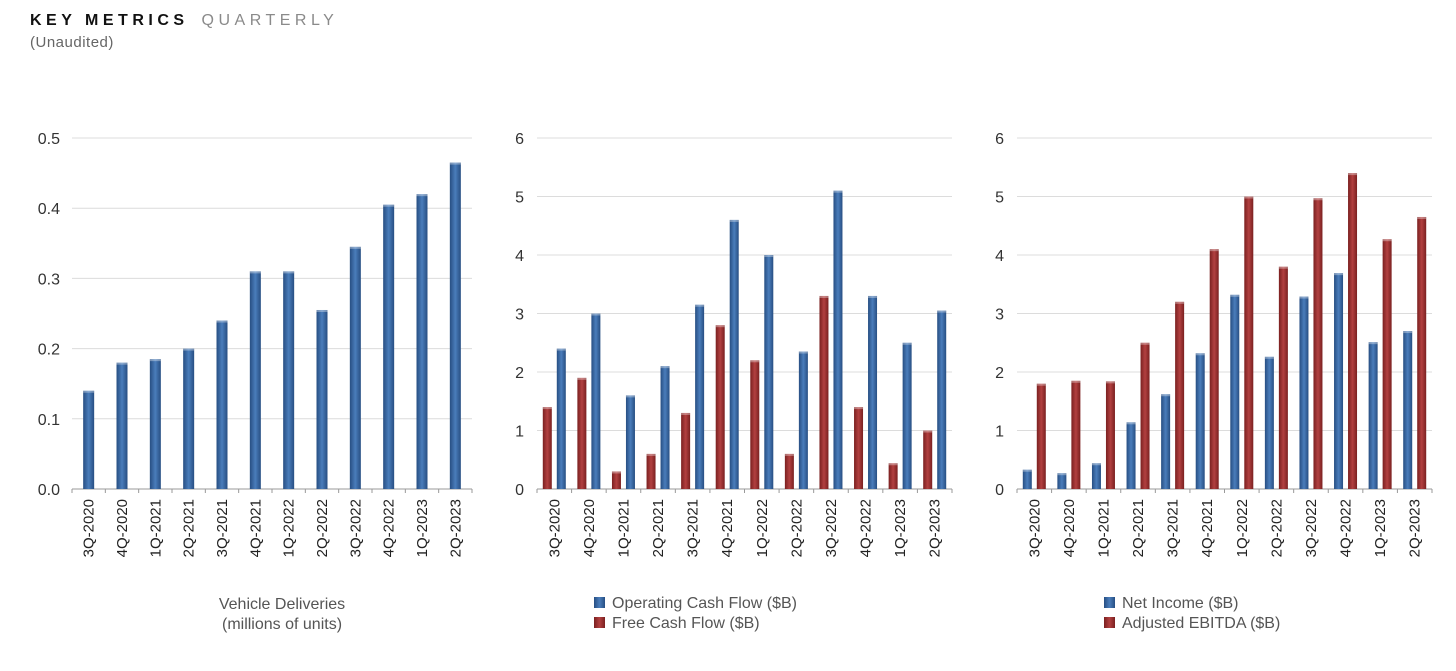  I want to click on page-title: KEY METRICS QUARTERLY, so click(184, 21).